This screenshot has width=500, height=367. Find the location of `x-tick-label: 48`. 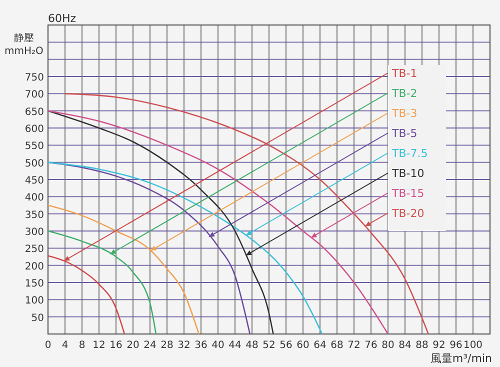

x-tick-label: 48 is located at coordinates (252, 345).